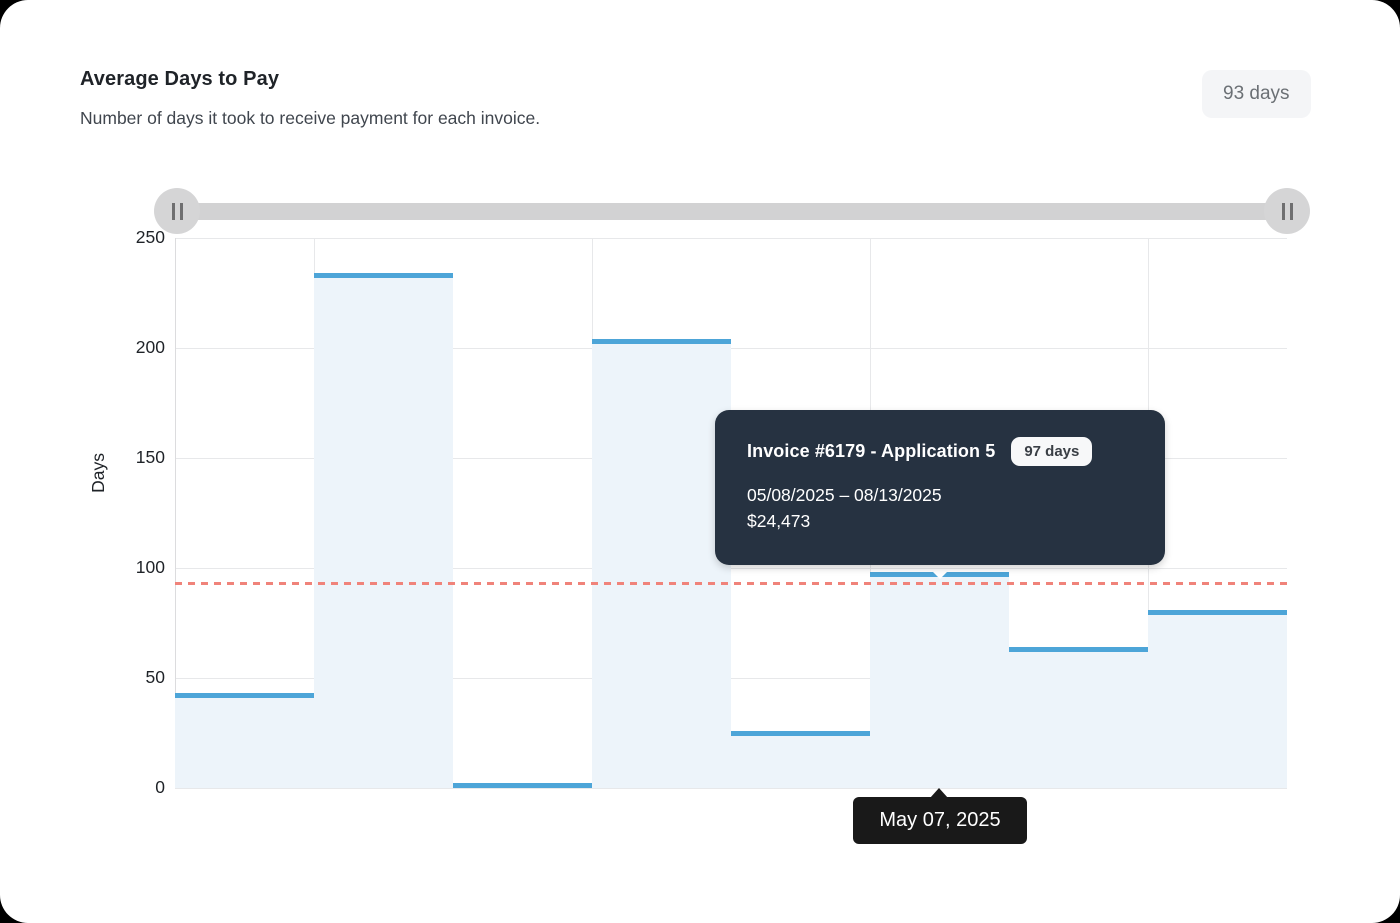  I want to click on y-tick-label: 100, so click(150, 567).